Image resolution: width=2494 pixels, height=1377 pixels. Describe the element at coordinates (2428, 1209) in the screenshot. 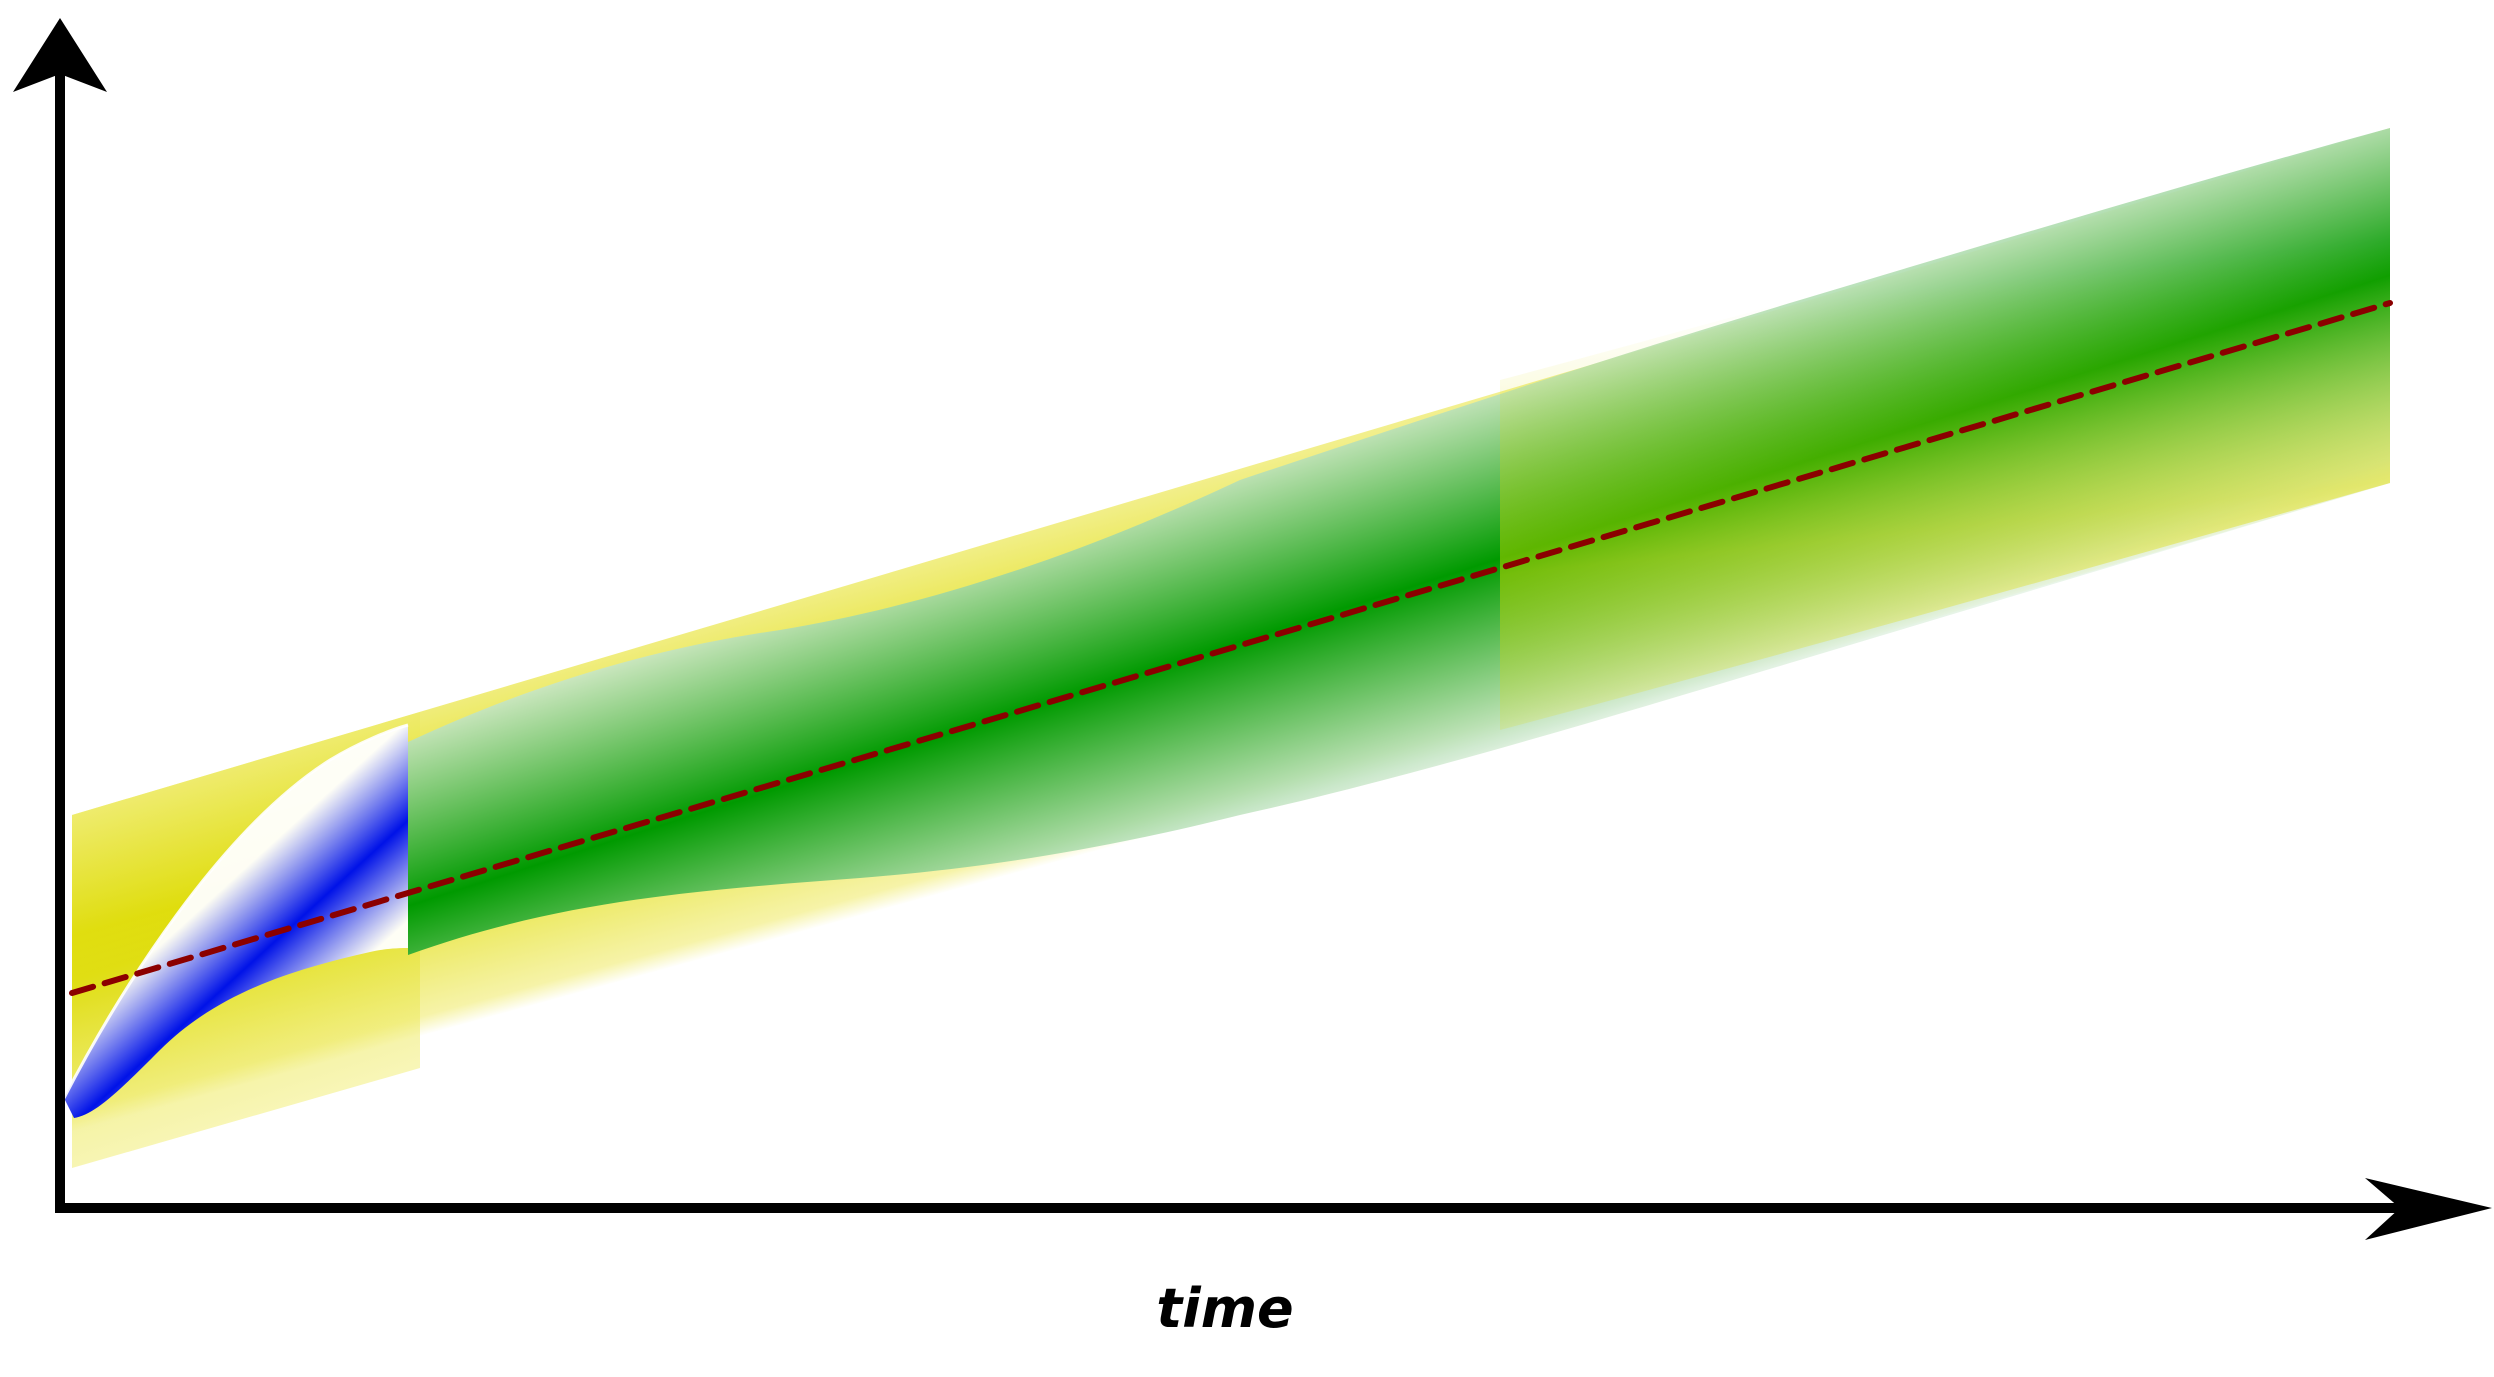

I see `x-axis-arrow-icon` at that location.